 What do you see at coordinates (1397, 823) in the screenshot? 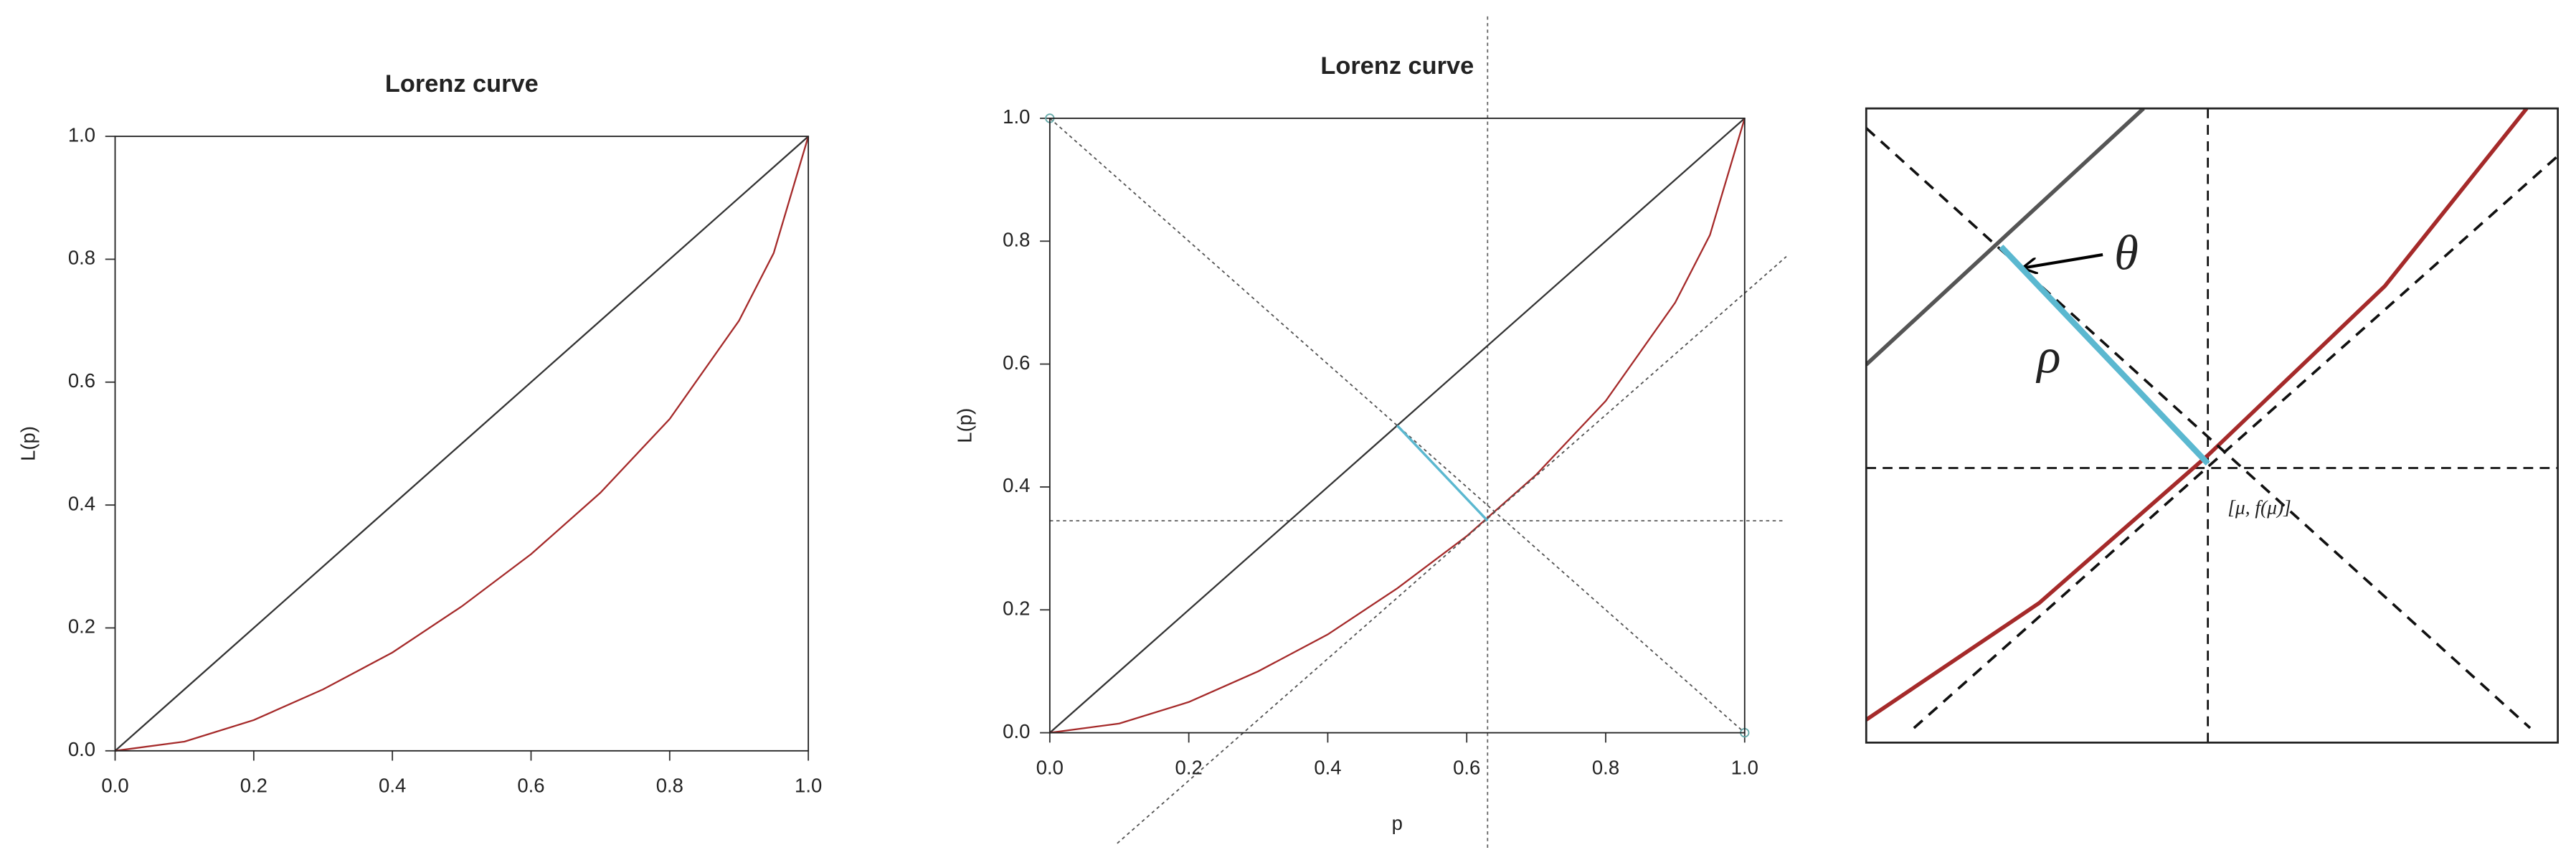
I see `x-axis-label: p` at bounding box center [1397, 823].